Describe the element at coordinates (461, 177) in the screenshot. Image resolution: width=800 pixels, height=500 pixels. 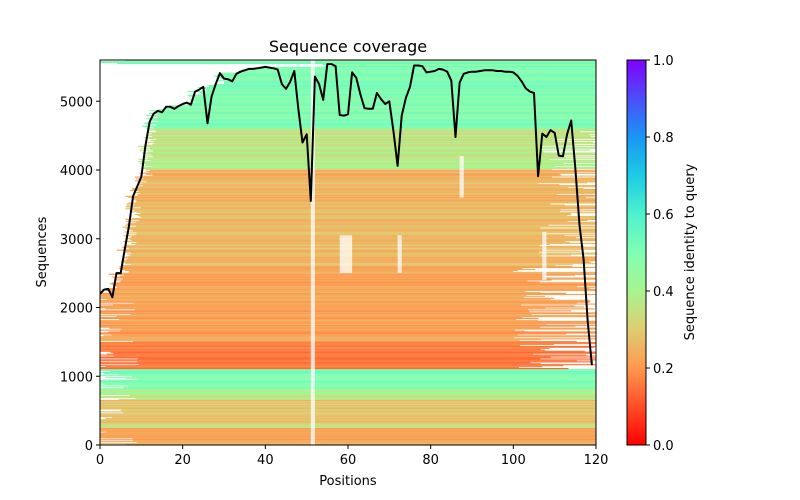
I see `heatmap-gap` at that location.